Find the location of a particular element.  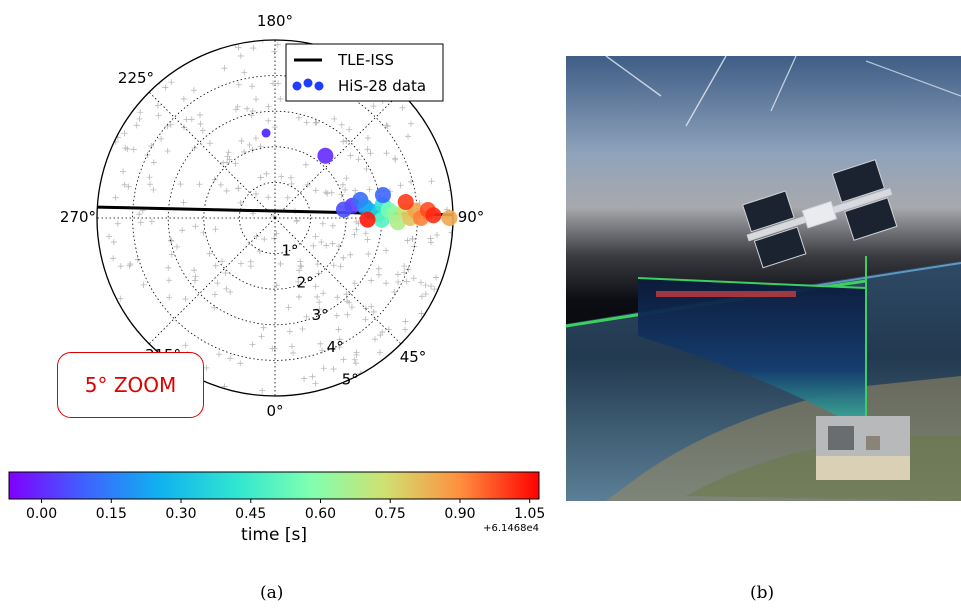

colorbar-tick-label: 0.60 is located at coordinates (320, 514).